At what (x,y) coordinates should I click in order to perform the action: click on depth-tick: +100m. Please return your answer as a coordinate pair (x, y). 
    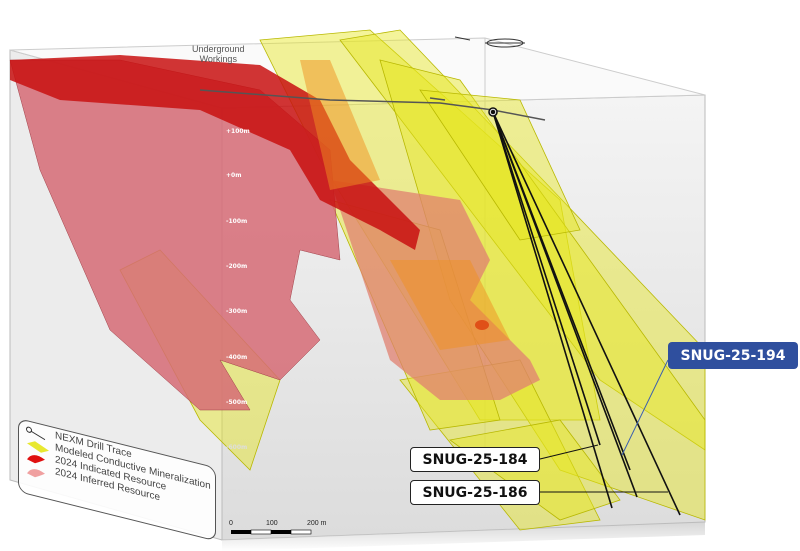
    Looking at the image, I should click on (238, 131).